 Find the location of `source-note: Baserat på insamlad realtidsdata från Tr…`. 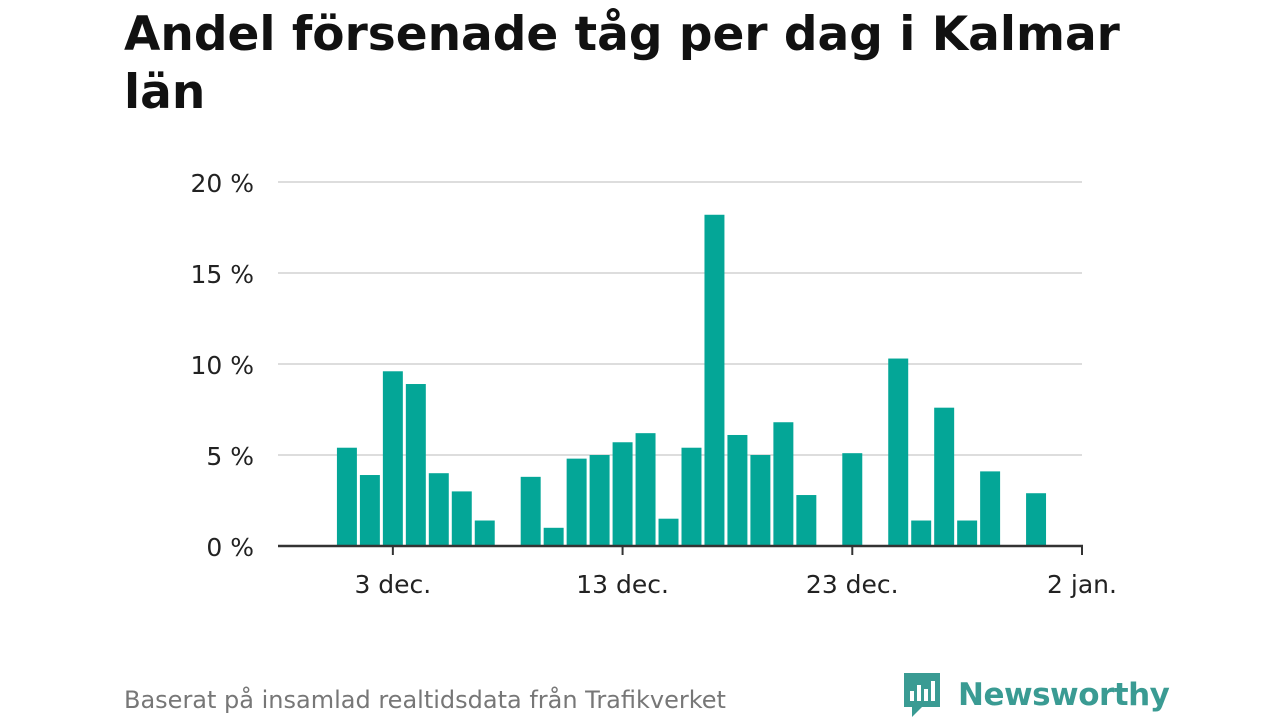

source-note: Baserat på insamlad realtidsdata från Tr… is located at coordinates (425, 700).